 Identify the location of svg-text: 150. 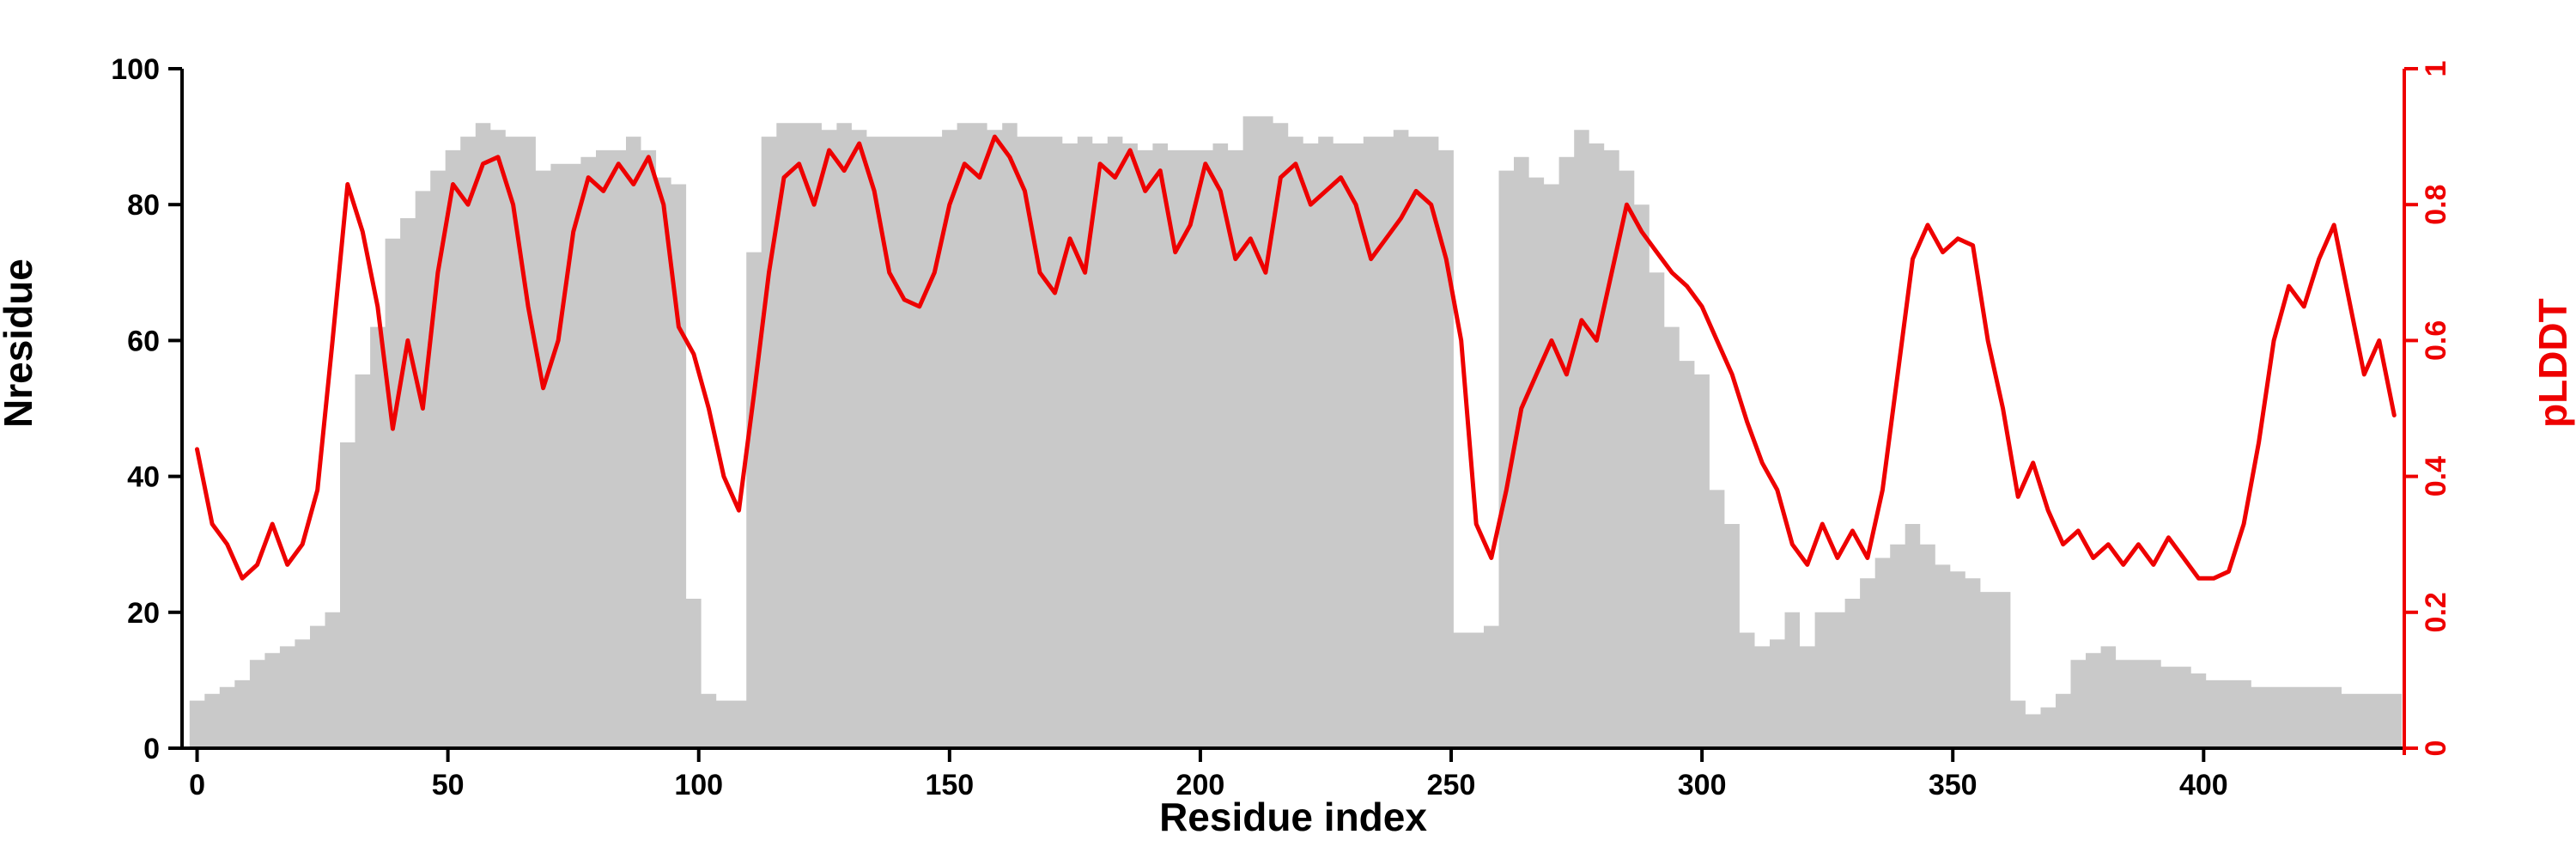
(950, 785).